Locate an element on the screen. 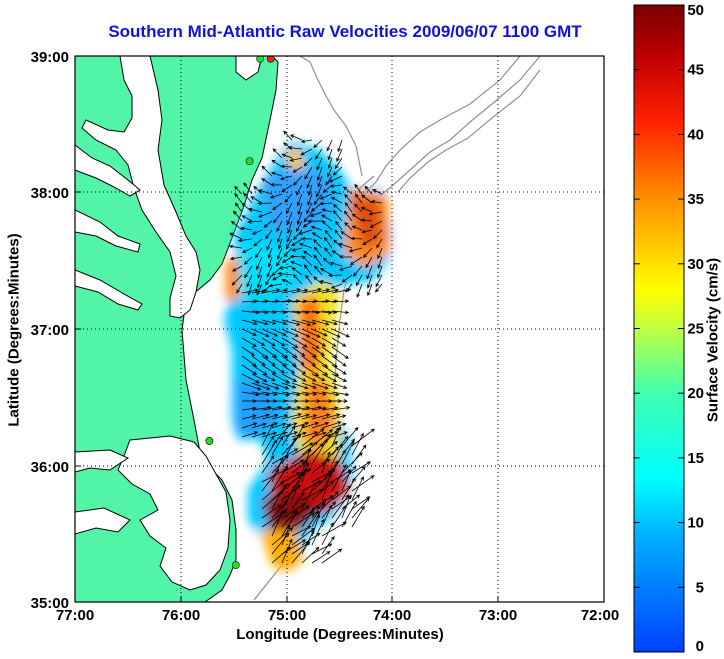 The height and width of the screenshot is (659, 724). y-tick-label: 38:00 is located at coordinates (50, 193).